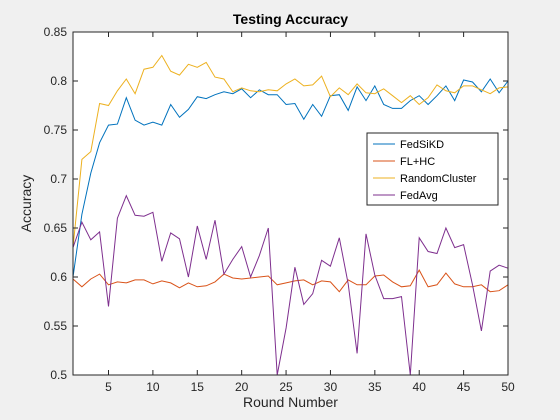 This screenshot has width=560, height=420. Describe the element at coordinates (331, 387) in the screenshot. I see `x-tick-label: 30` at that location.